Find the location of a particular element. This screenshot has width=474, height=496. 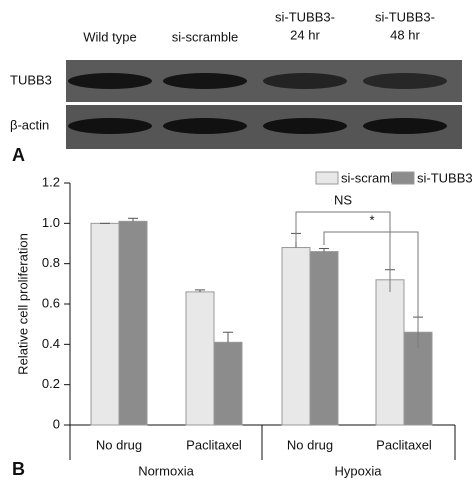

y-tick-label: 0.8 is located at coordinates (51, 262).